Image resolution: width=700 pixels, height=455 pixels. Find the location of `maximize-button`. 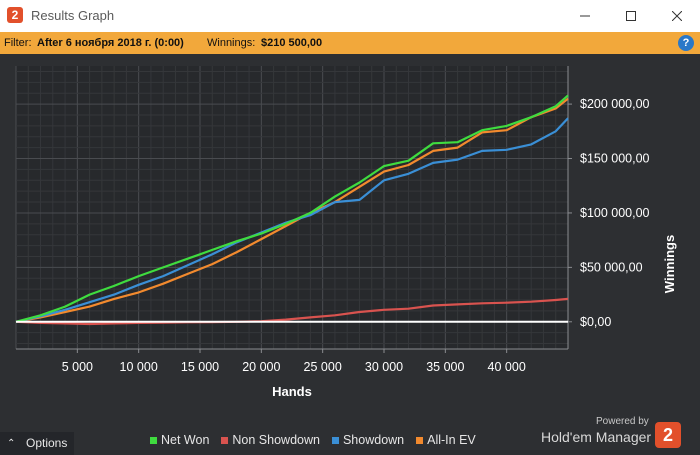

maximize-button is located at coordinates (631, 16).